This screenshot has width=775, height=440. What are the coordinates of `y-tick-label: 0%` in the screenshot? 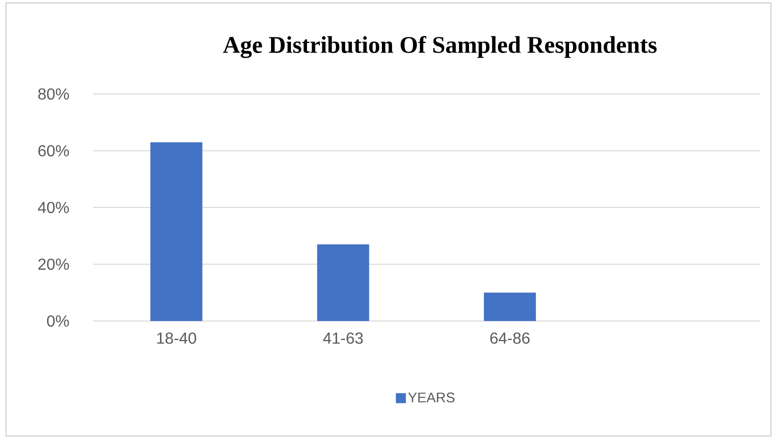 It's located at (58, 321).